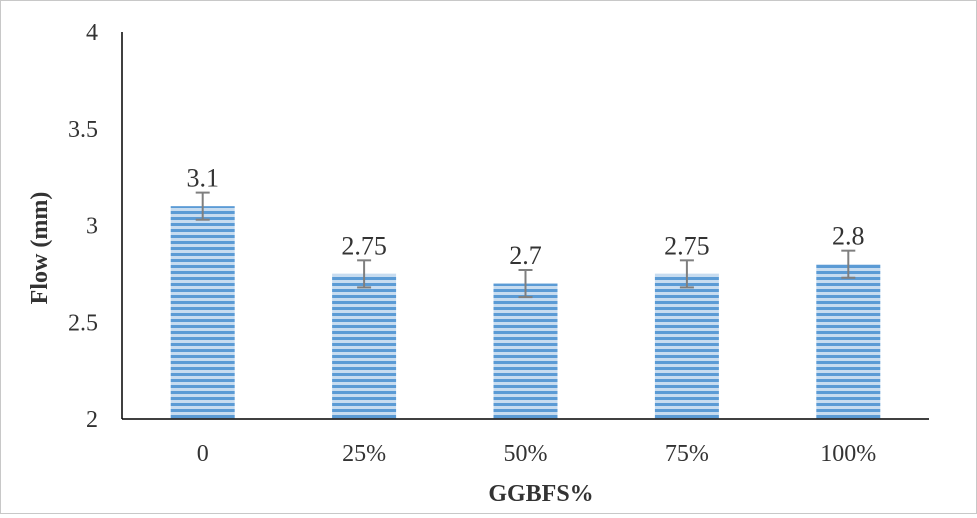  I want to click on x-tick-label: 100%, so click(848, 454).